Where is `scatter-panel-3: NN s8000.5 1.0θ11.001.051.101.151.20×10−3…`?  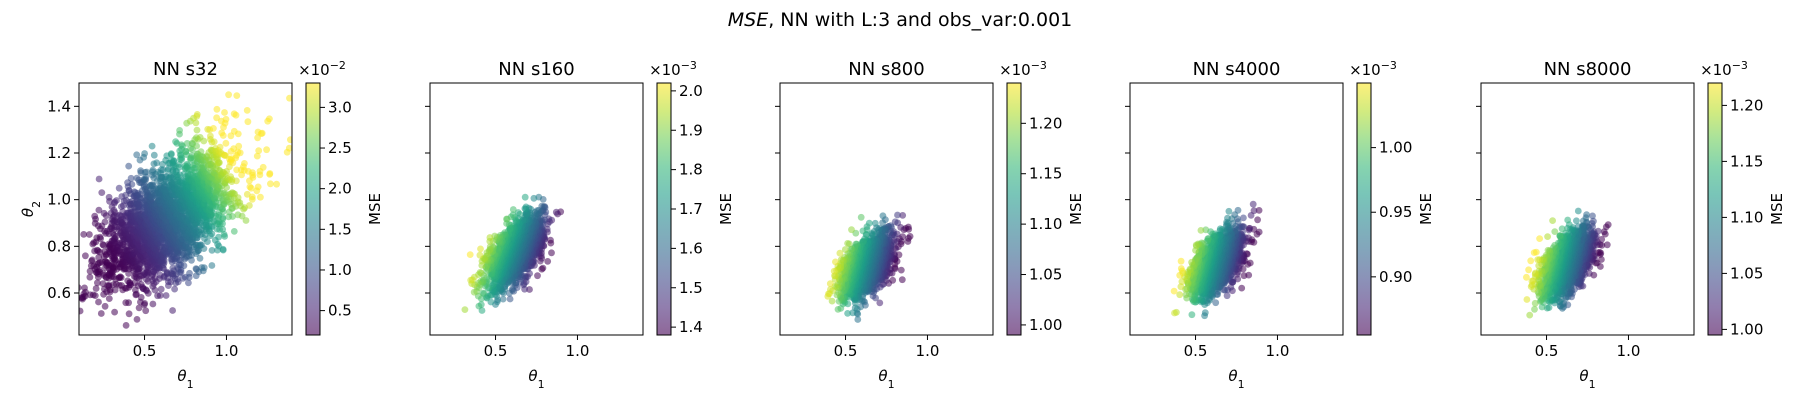 scatter-panel-3: NN s8000.5 1.0θ11.001.051.101.151.20×10−3… is located at coordinates (930, 225).